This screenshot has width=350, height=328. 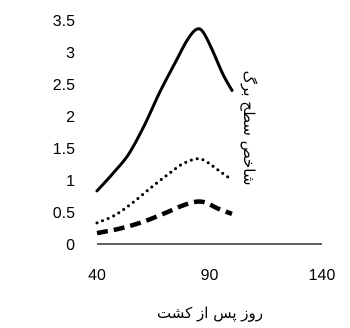 What do you see at coordinates (64, 213) in the screenshot?
I see `y-tick-label: 0.5` at bounding box center [64, 213].